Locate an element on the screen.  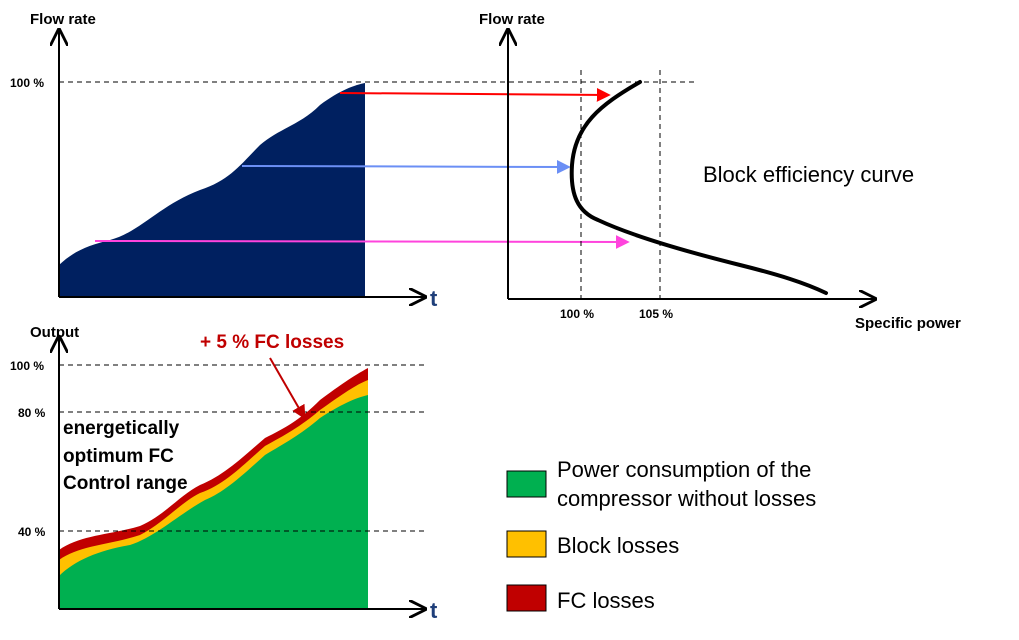
tick-80-percent: 80 % is located at coordinates (32, 413).